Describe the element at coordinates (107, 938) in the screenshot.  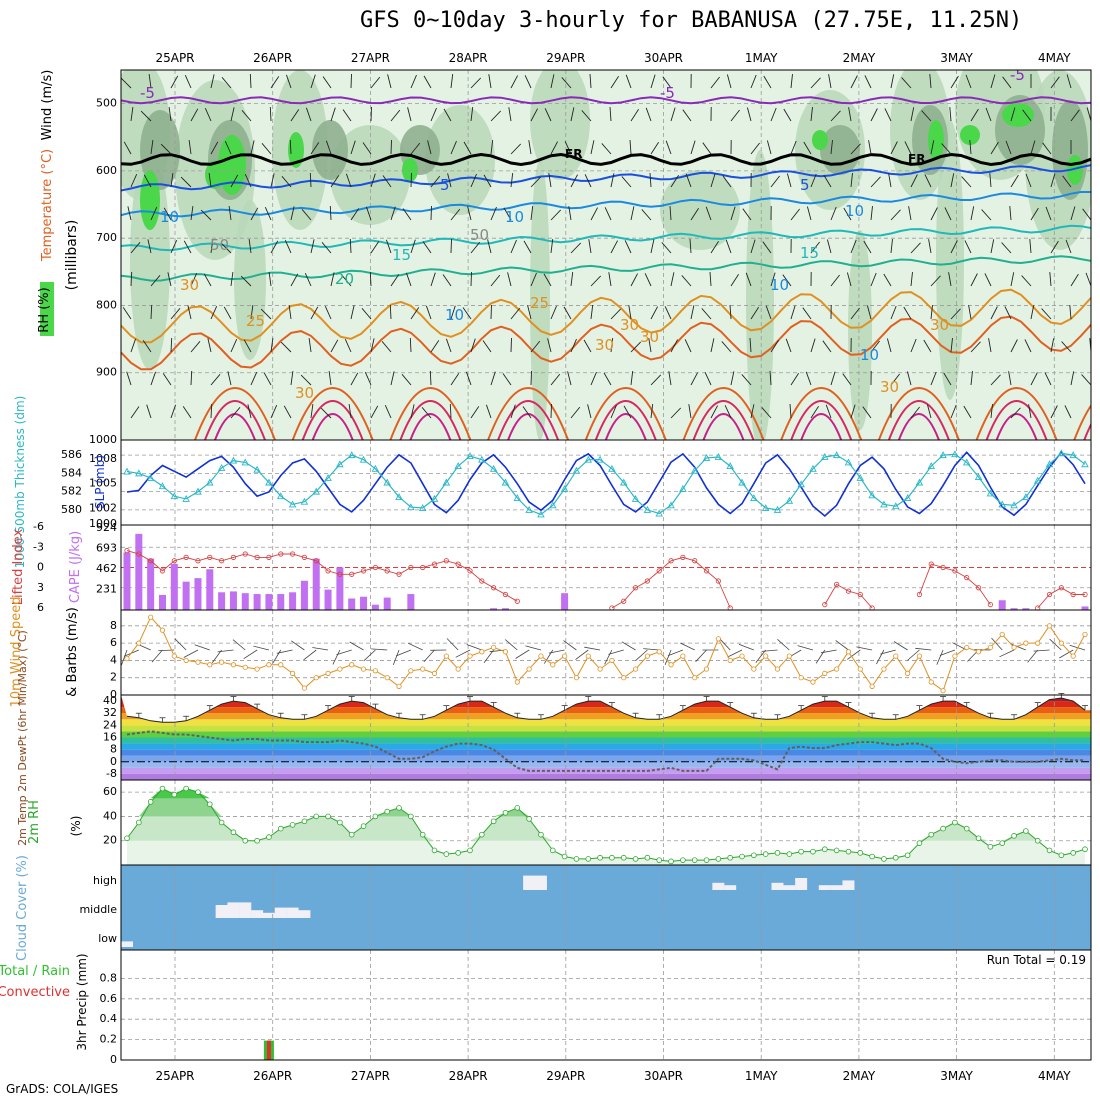
I see `tick-label: low` at that location.